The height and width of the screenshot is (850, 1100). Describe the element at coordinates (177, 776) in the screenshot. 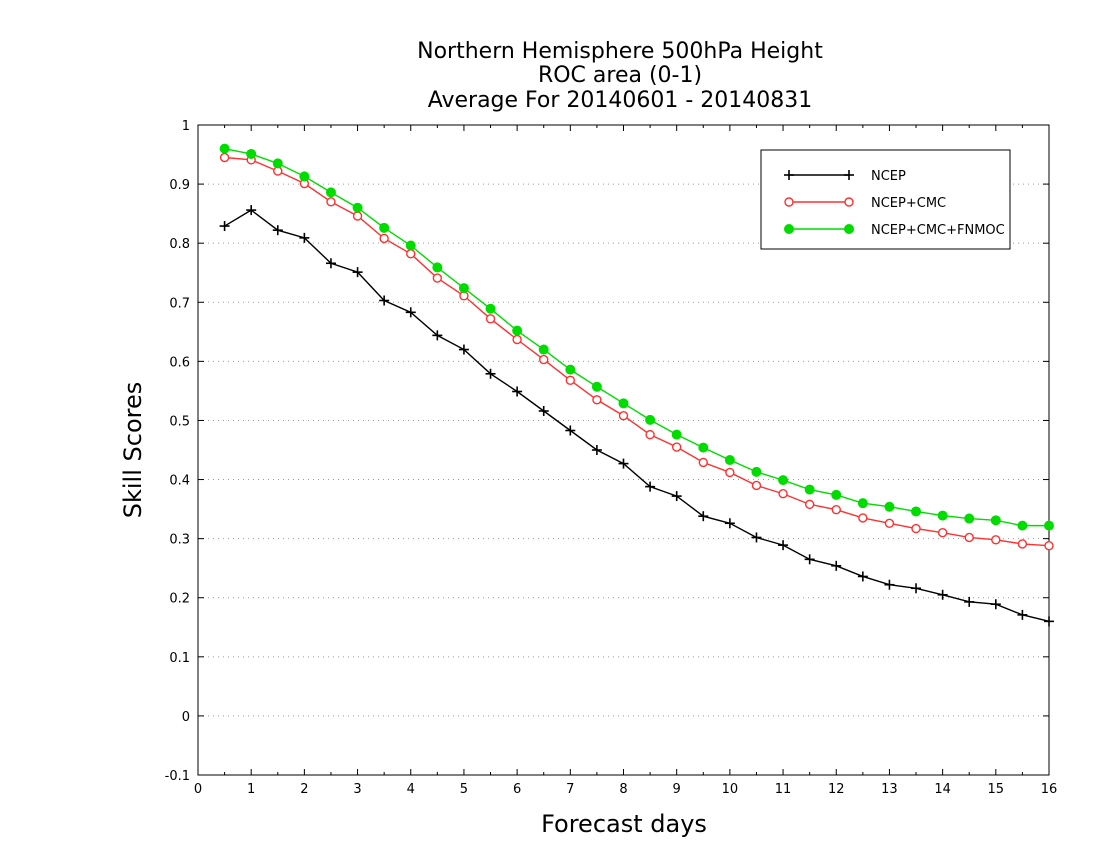

I see `y-tick-label: -0.1` at that location.